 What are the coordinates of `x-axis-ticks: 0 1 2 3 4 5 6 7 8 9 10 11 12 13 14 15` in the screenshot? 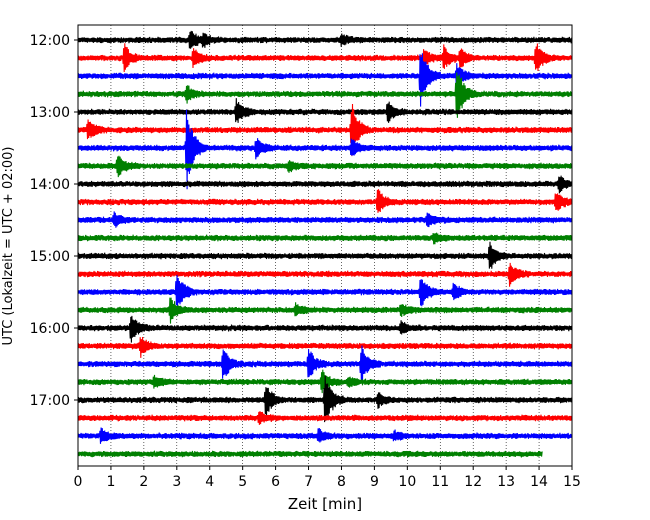 It's located at (327, 478).